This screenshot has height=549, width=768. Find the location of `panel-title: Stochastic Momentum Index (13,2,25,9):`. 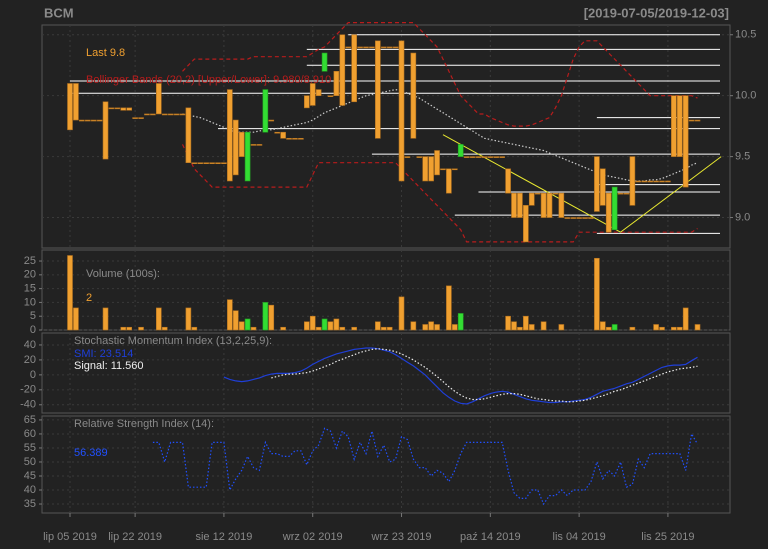

panel-title: Stochastic Momentum Index (13,2,25,9): is located at coordinates (173, 341).